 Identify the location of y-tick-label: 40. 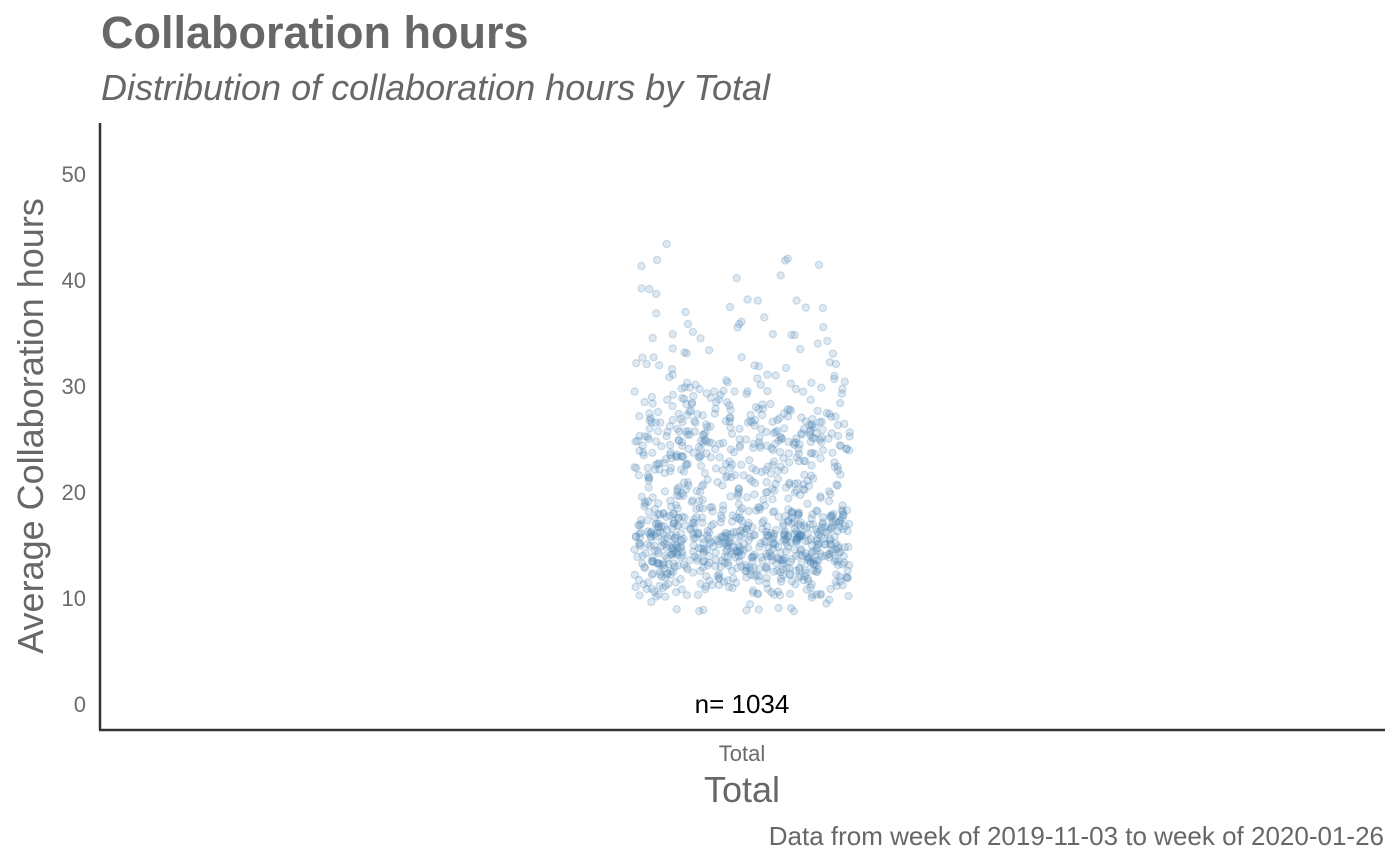
(74, 280).